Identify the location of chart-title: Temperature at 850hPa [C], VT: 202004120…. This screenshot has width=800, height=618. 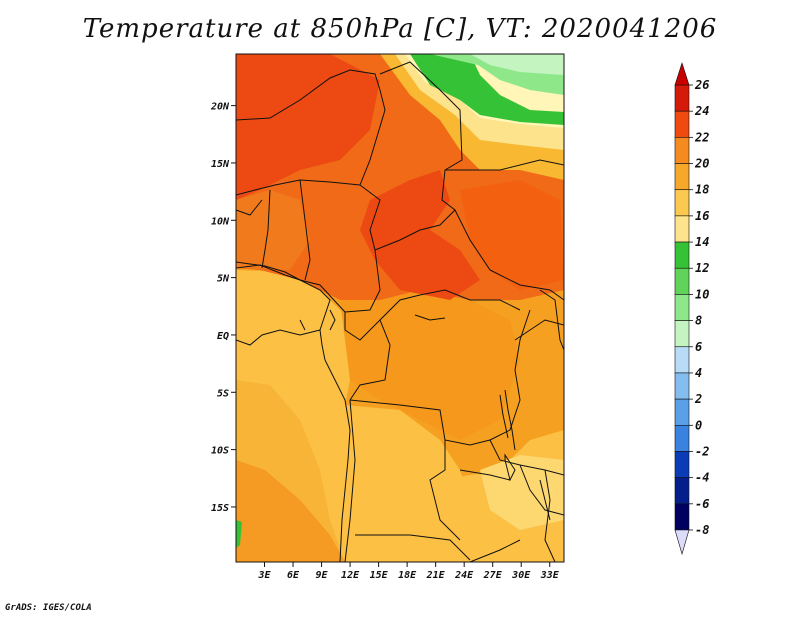
(400, 29).